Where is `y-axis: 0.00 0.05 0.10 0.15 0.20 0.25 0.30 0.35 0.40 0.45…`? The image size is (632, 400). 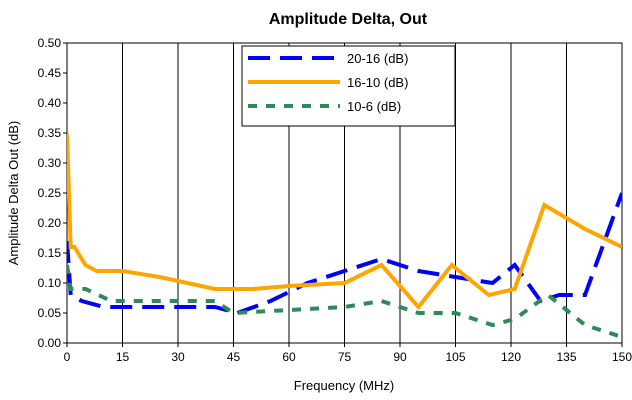 y-axis: 0.00 0.05 0.10 0.15 0.20 0.25 0.30 0.35 0.40 0.45… is located at coordinates (52, 193).